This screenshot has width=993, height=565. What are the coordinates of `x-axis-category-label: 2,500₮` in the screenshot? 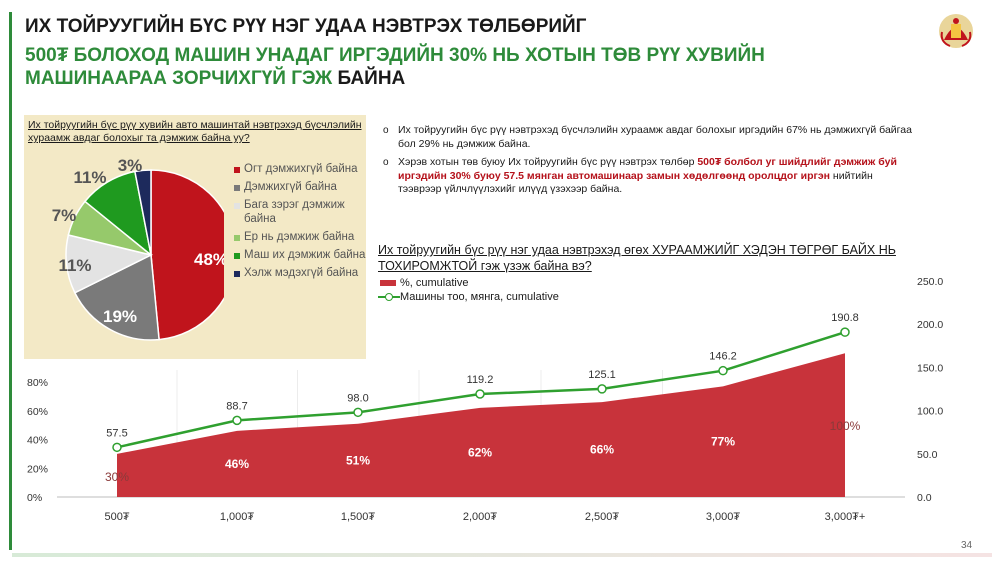 It's located at (602, 517).